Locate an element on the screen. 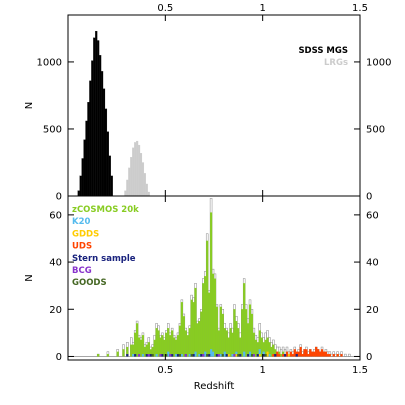 This screenshot has width=405, height=405. bottom-ytick-label-right: 20 is located at coordinates (372, 310).